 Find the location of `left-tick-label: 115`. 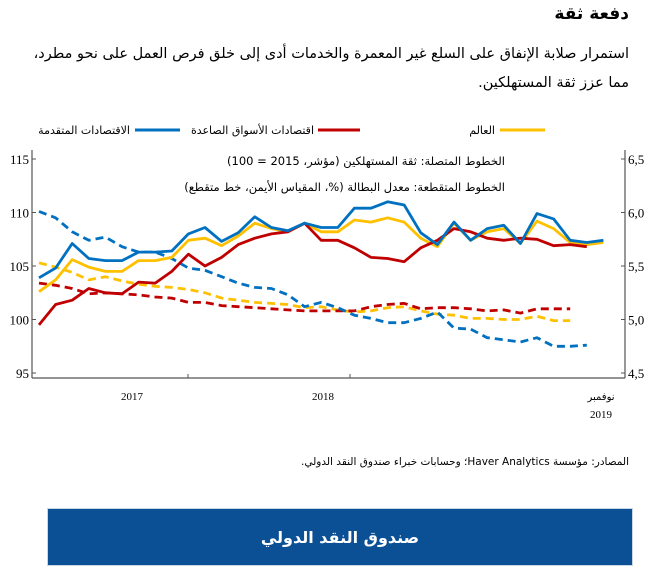

left-tick-label: 115 is located at coordinates (19, 159).